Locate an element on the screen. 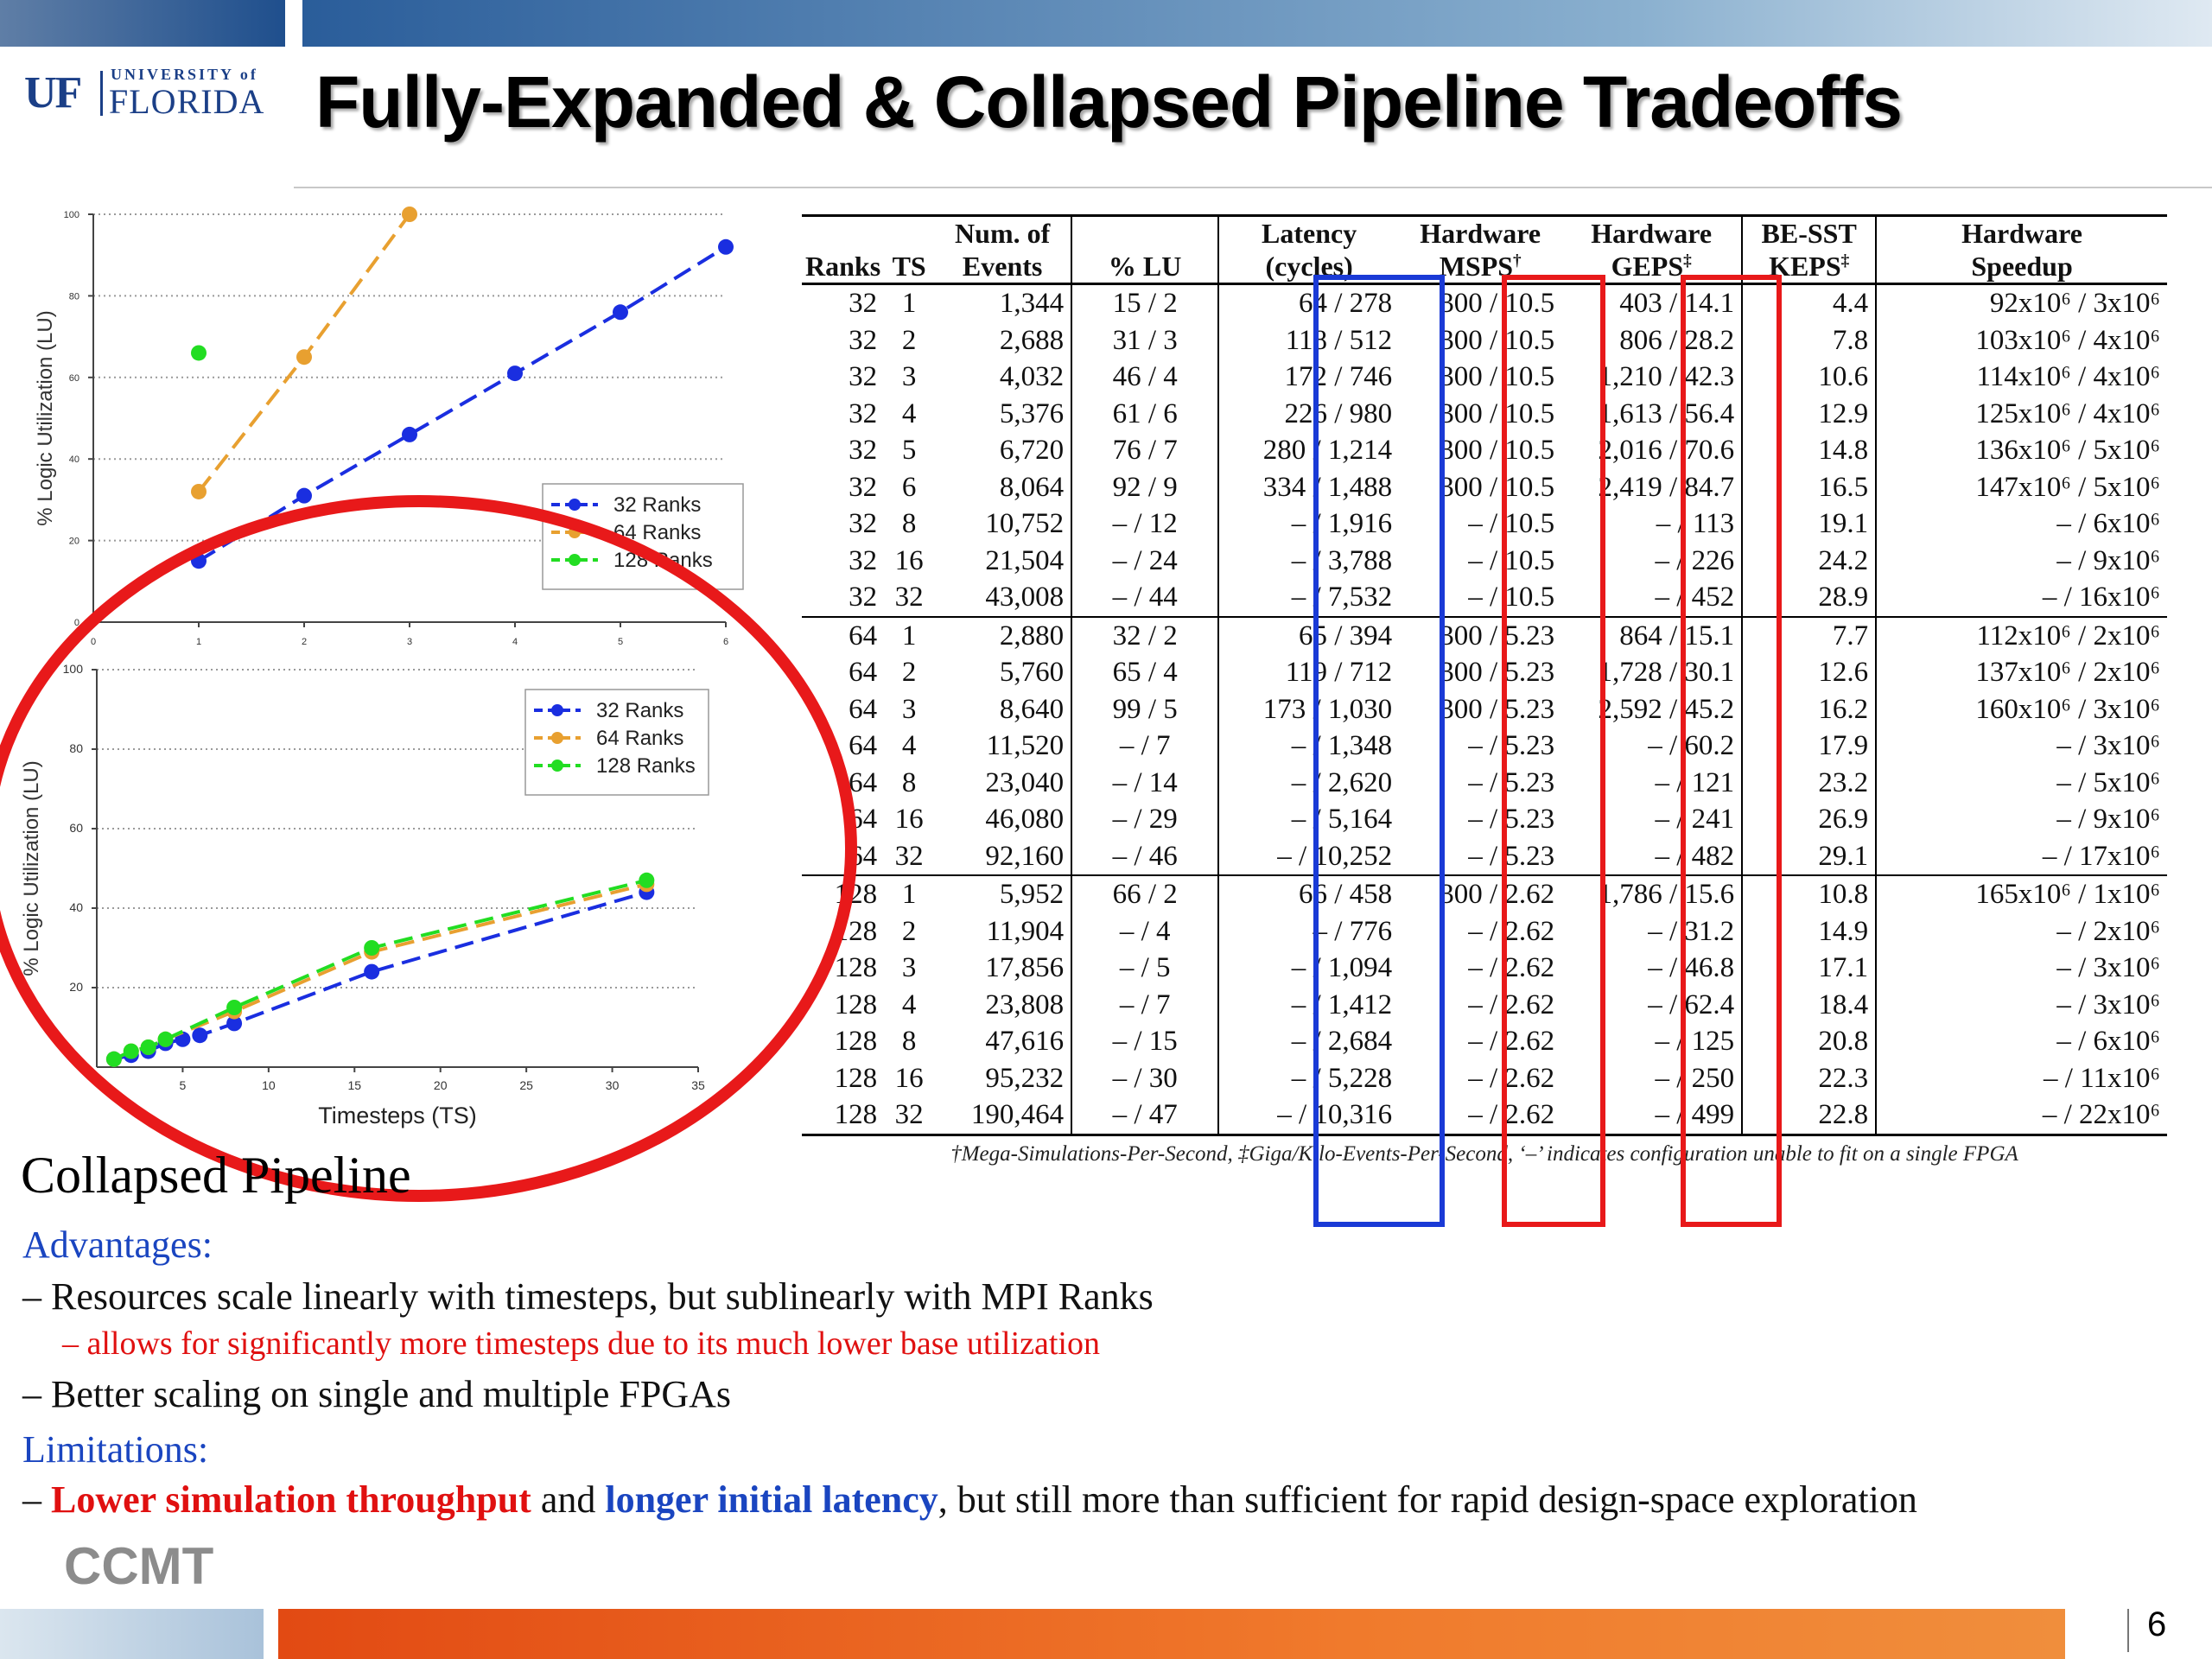  x-axis-label: Timesteps (TS) is located at coordinates (397, 1115).